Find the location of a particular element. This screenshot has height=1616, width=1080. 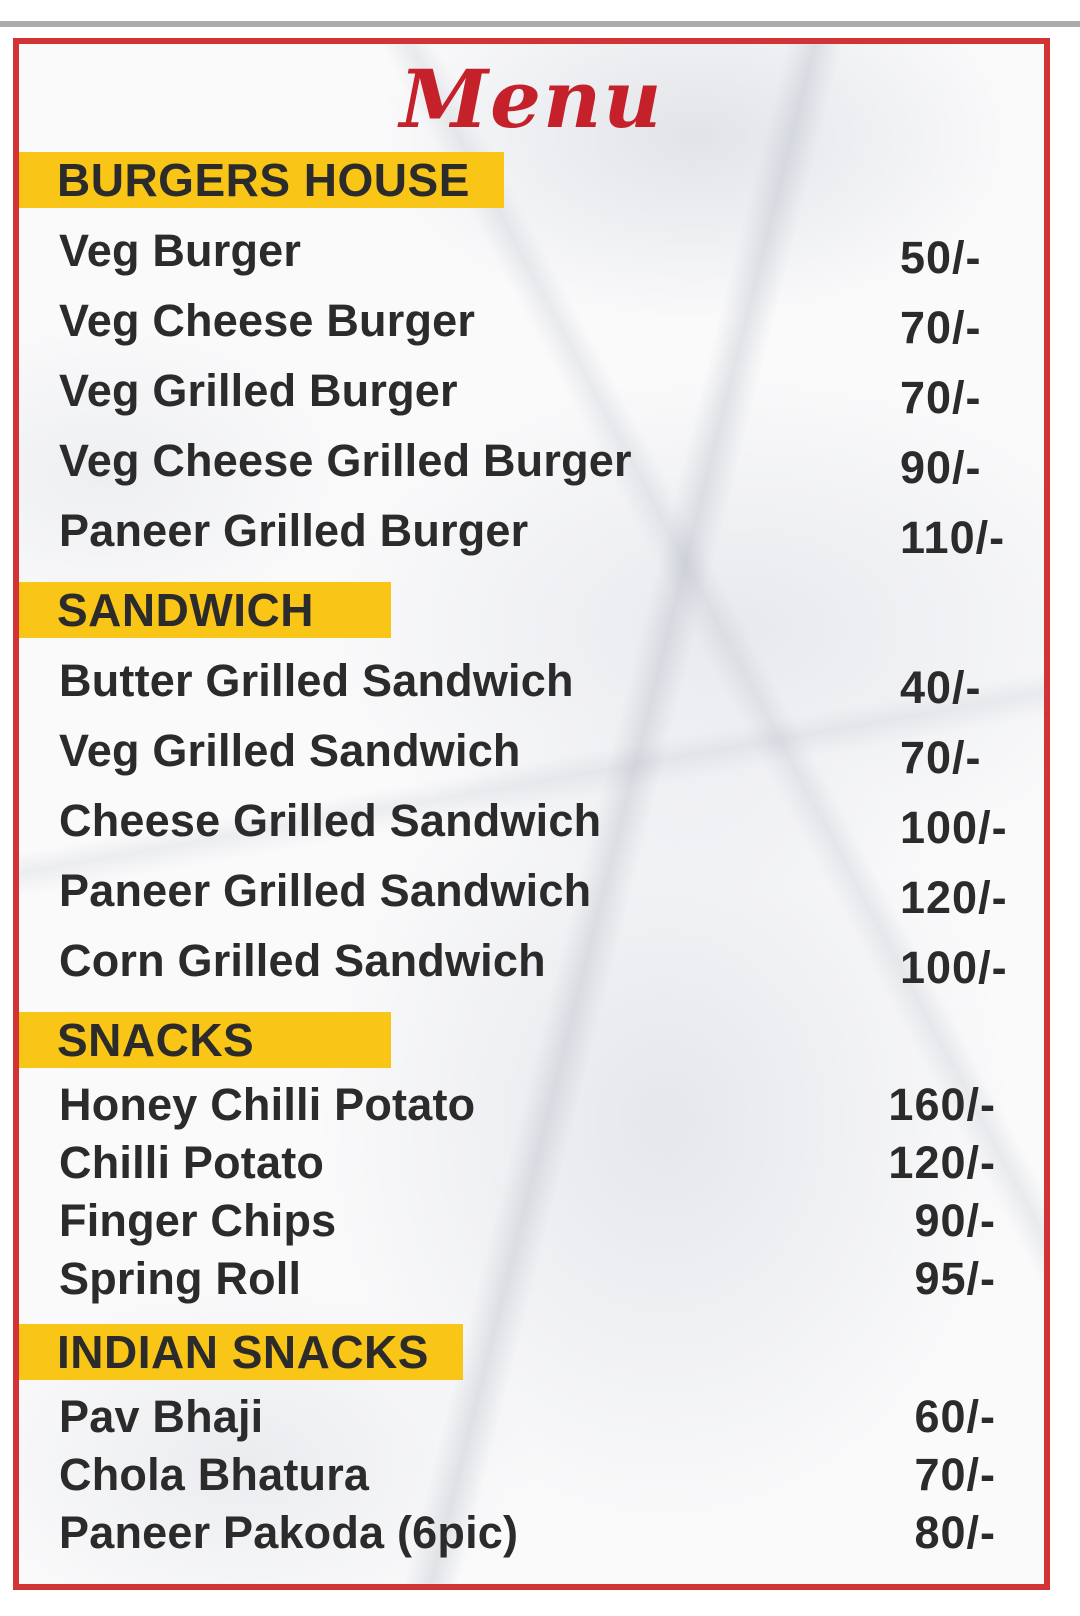

top-divider-bar is located at coordinates (540, 24).